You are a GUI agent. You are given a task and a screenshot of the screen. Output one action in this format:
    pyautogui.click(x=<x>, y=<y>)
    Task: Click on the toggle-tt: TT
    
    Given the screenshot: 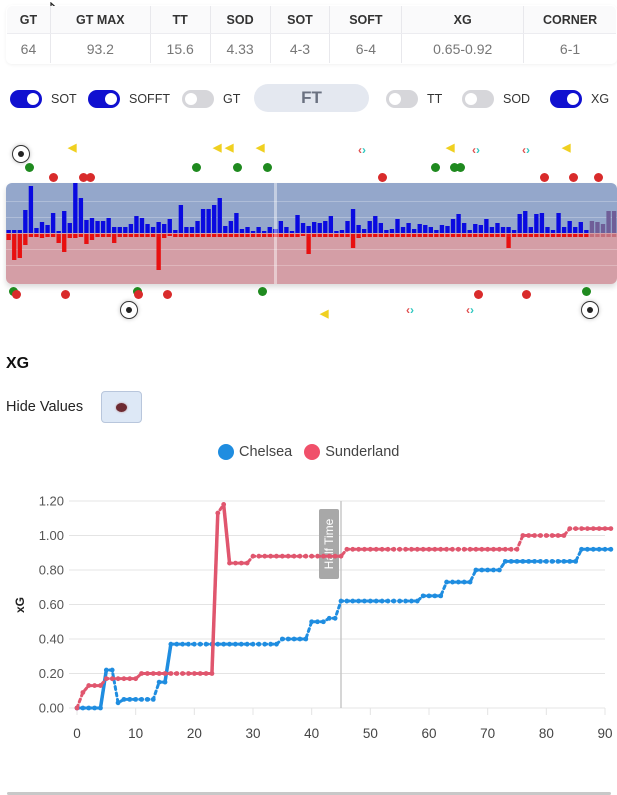 What is the action you would take?
    pyautogui.click(x=414, y=99)
    